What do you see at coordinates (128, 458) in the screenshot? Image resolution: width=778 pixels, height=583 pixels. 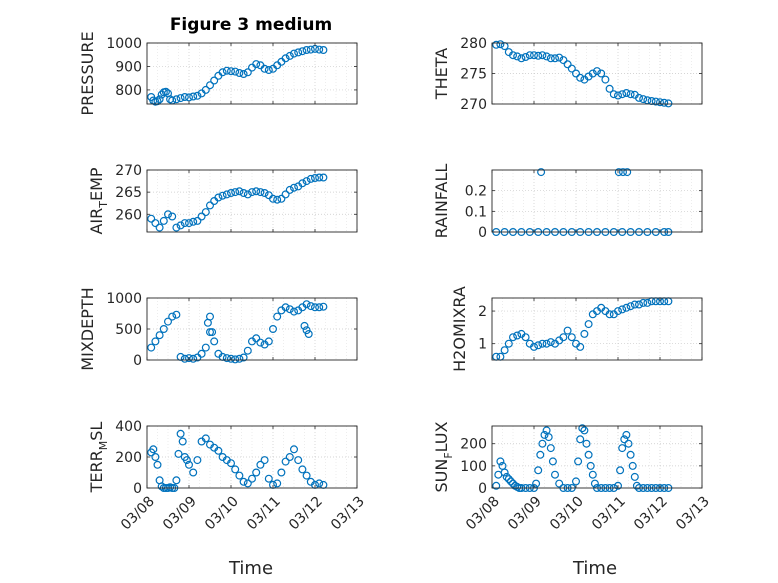 I see `y-tick-label: 200` at bounding box center [128, 458].